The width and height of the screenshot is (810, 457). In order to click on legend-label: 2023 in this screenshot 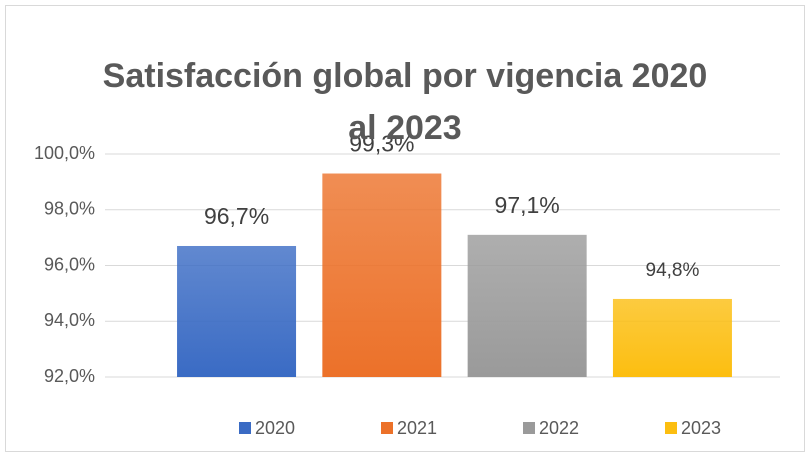, I will do `click(701, 428)`.